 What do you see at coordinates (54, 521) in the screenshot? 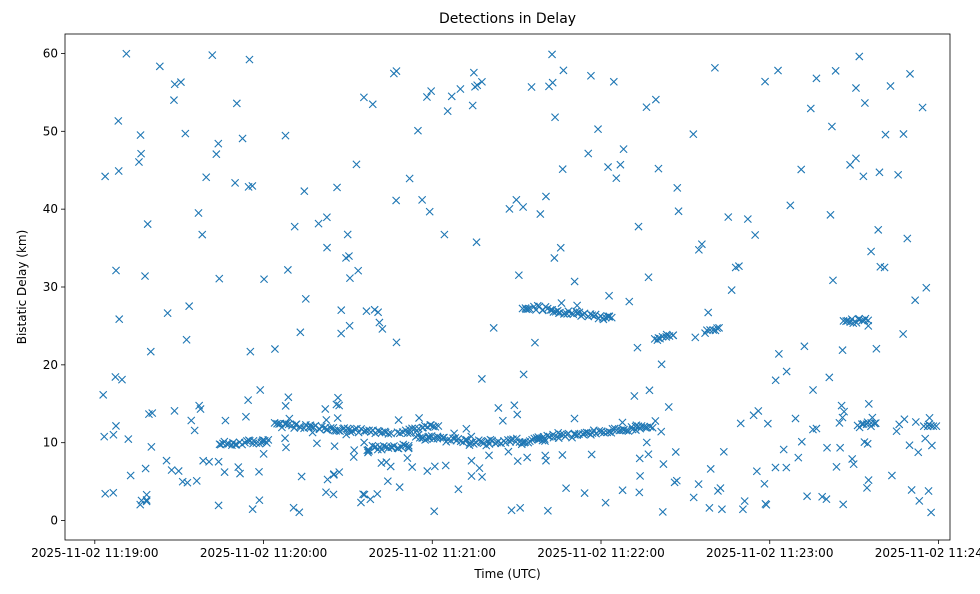
I see `y-tick-label: 0` at bounding box center [54, 521].